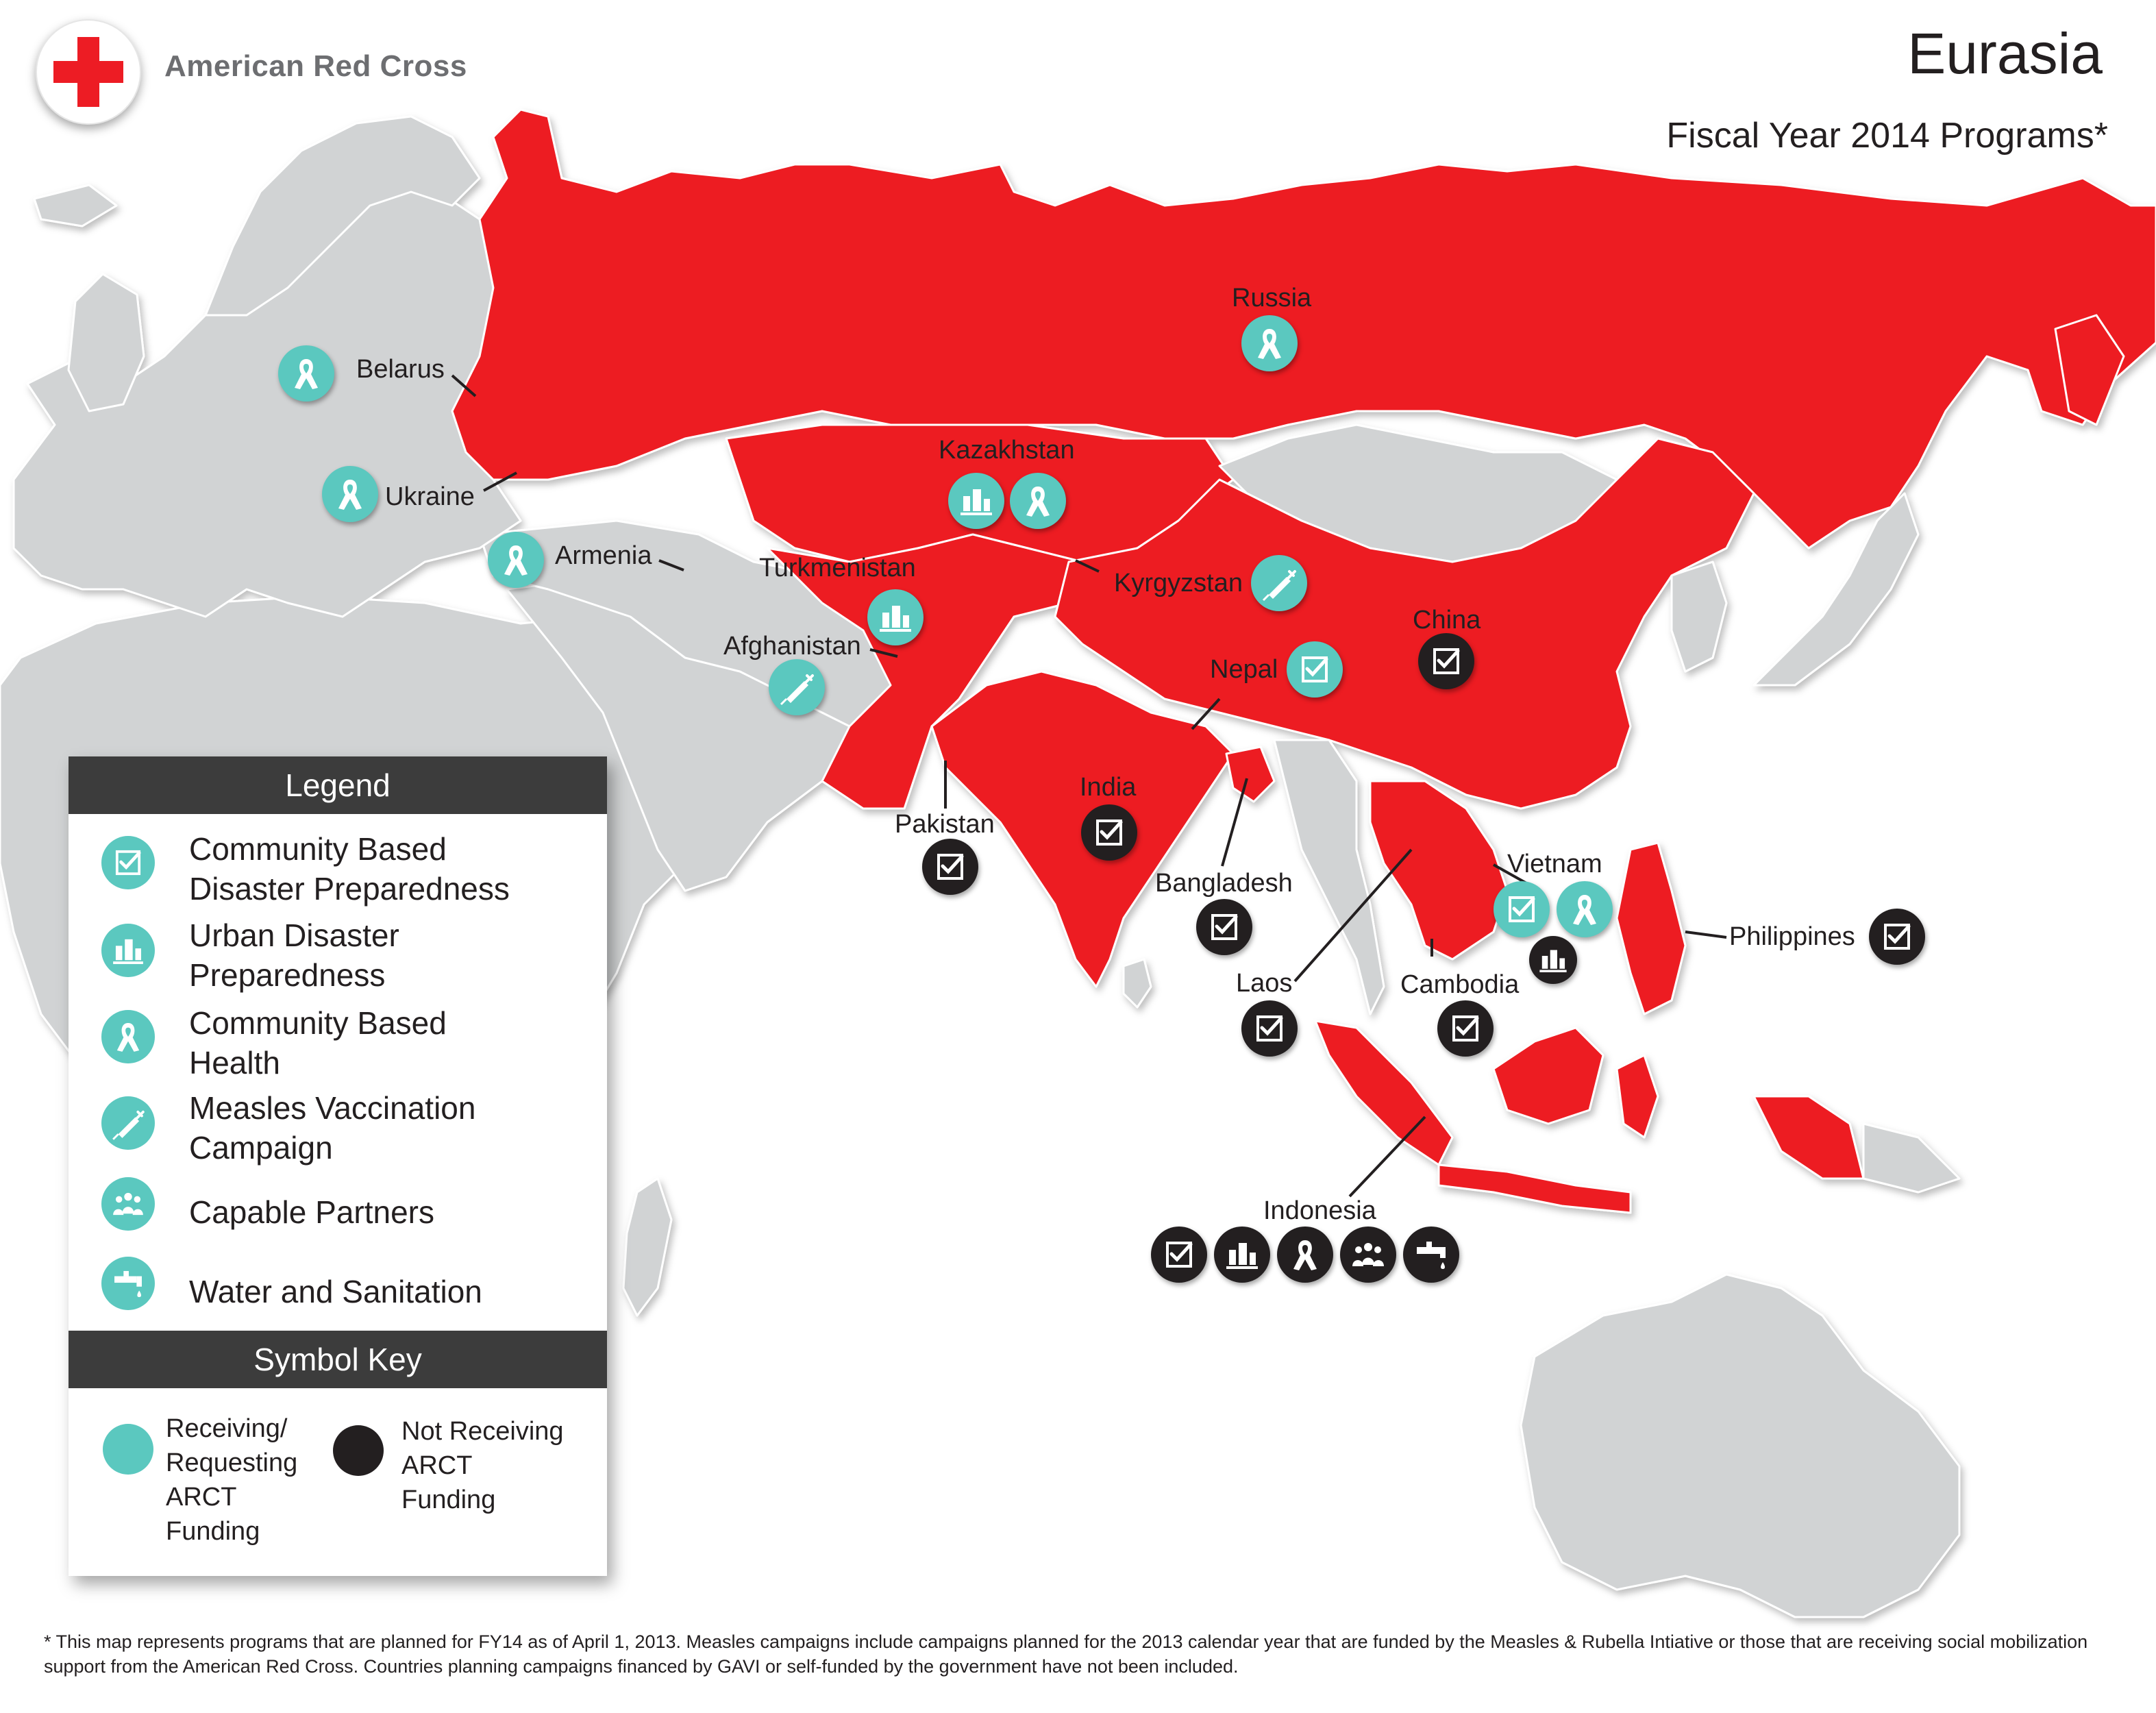 This screenshot has height=1713, width=2156. I want to click on indonesia-sulawesi, so click(1637, 1096).